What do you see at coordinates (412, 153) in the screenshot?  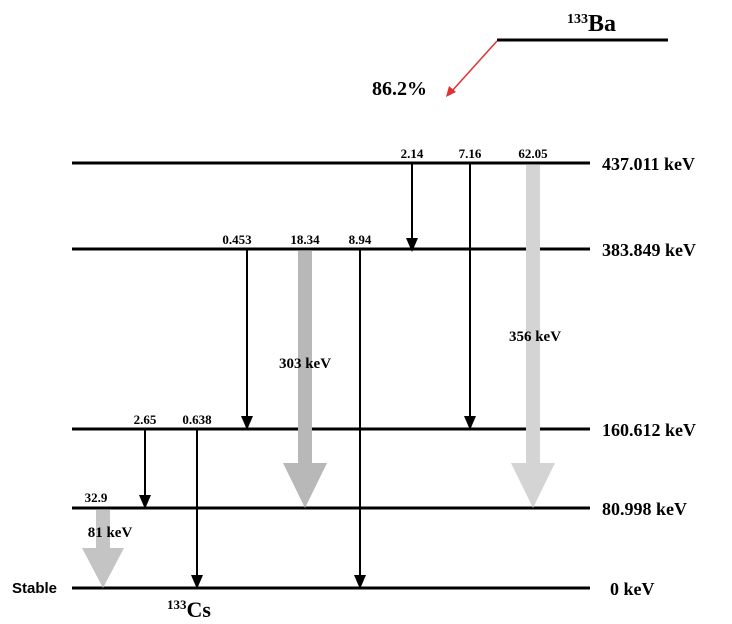 I see `intensity: 2.14` at bounding box center [412, 153].